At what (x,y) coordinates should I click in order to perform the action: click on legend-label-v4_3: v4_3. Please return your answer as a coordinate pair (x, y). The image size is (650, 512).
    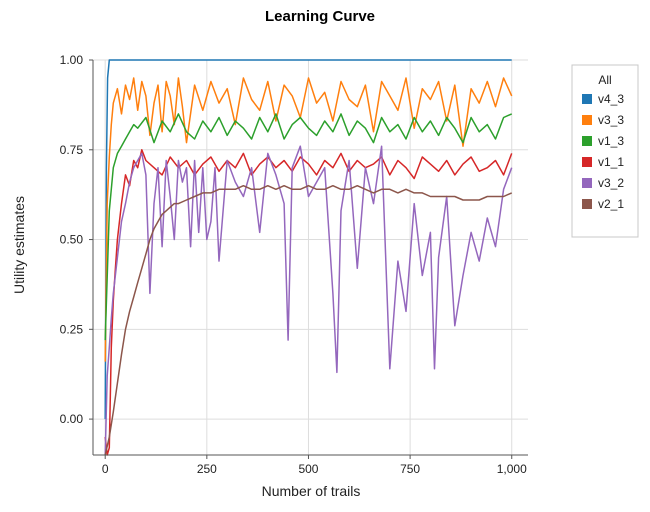
    Looking at the image, I should click on (611, 99).